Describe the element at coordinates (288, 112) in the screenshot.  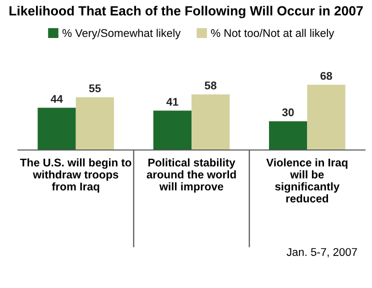
I see `data-label: 30` at that location.